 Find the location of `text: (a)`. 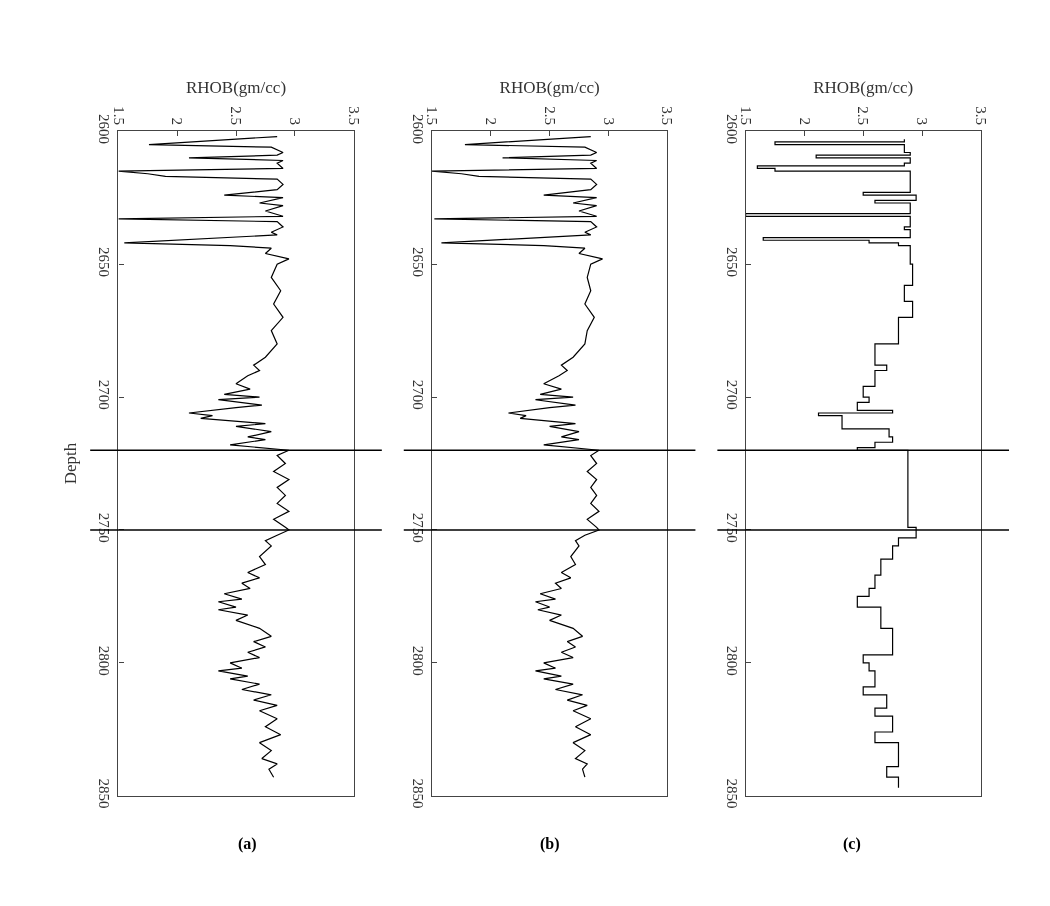

text: (a) is located at coordinates (247, 844).